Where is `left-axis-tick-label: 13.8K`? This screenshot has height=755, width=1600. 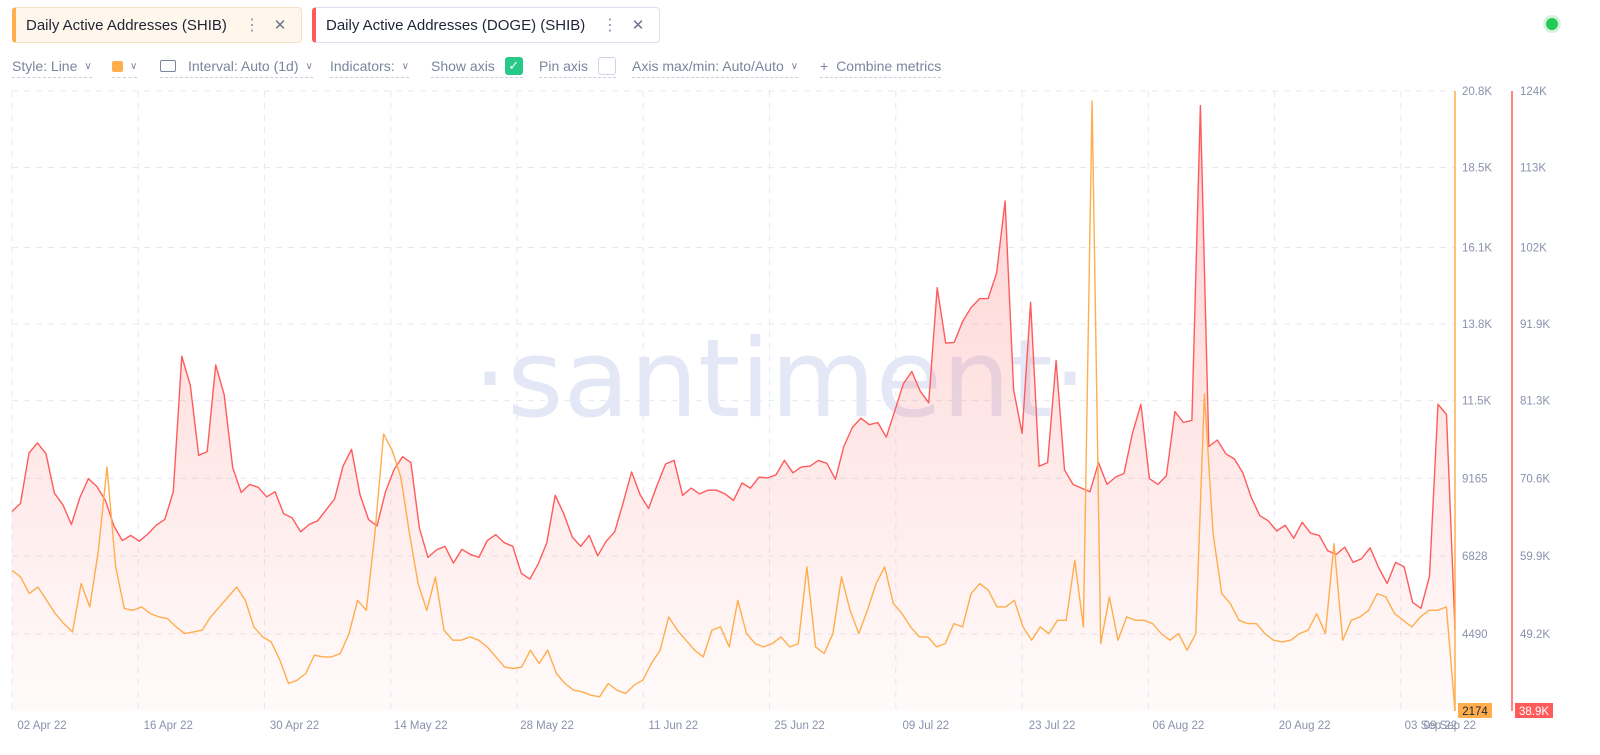 left-axis-tick-label: 13.8K is located at coordinates (1477, 325).